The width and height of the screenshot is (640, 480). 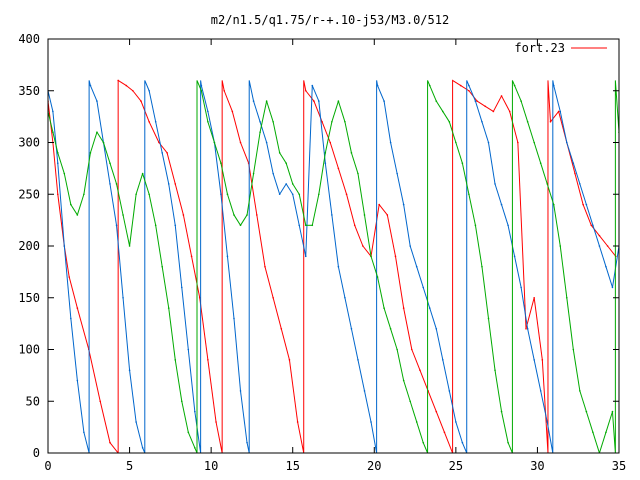 I want to click on y-tick-label: 400, so click(x=29, y=39).